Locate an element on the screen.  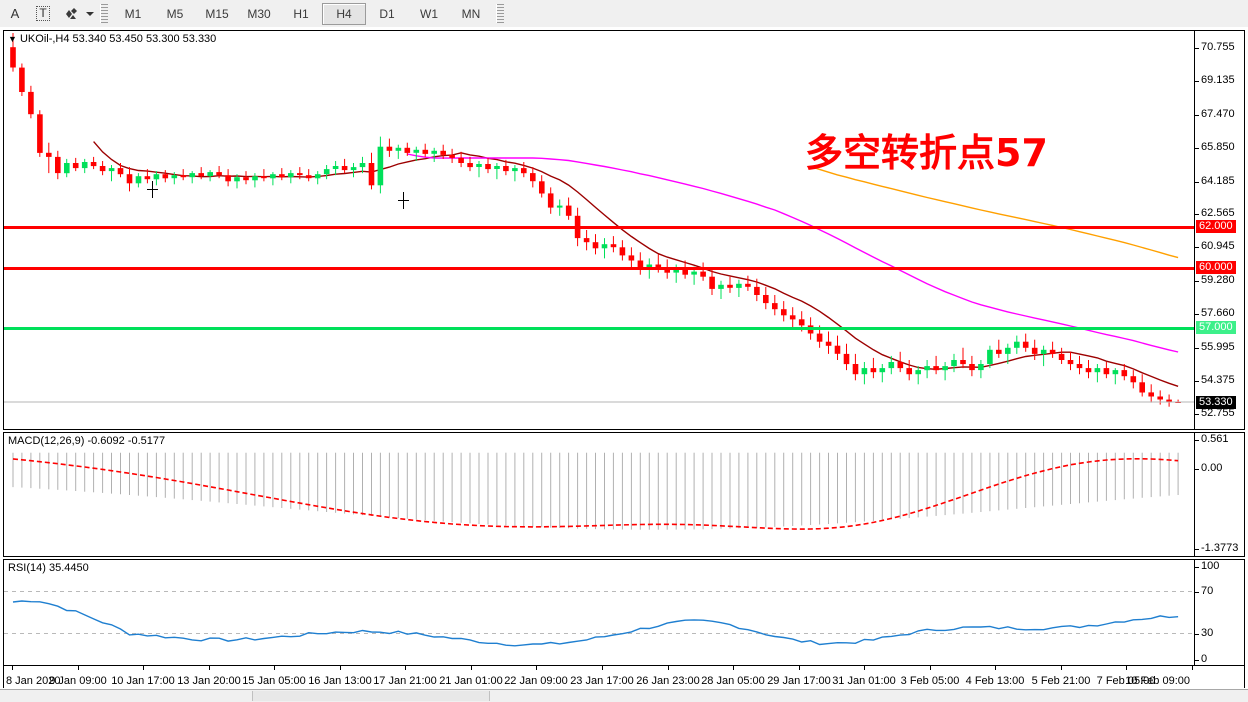
time-label: 13 Jan 20:00 is located at coordinates (209, 681).